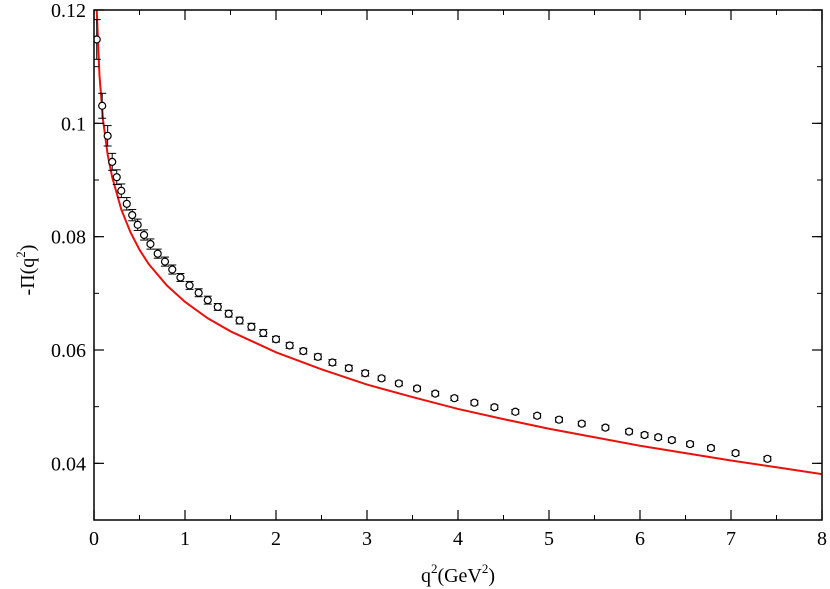 The width and height of the screenshot is (830, 589). I want to click on y-tick-label: 0.04, so click(68, 464).